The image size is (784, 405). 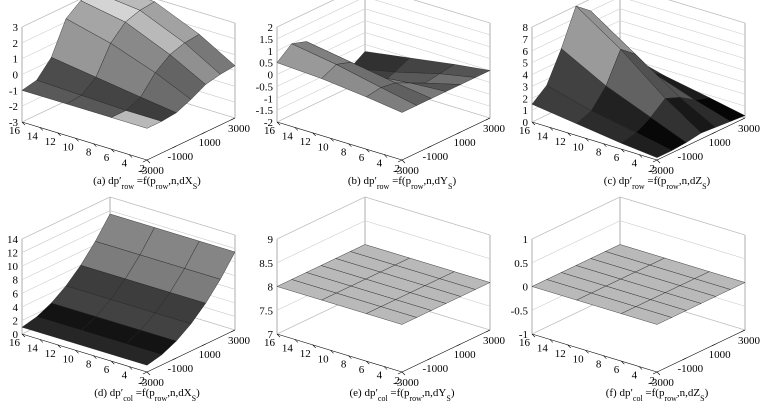 I want to click on caption: (e) dp′col =f(prow,n,dYS), so click(x=402, y=395).